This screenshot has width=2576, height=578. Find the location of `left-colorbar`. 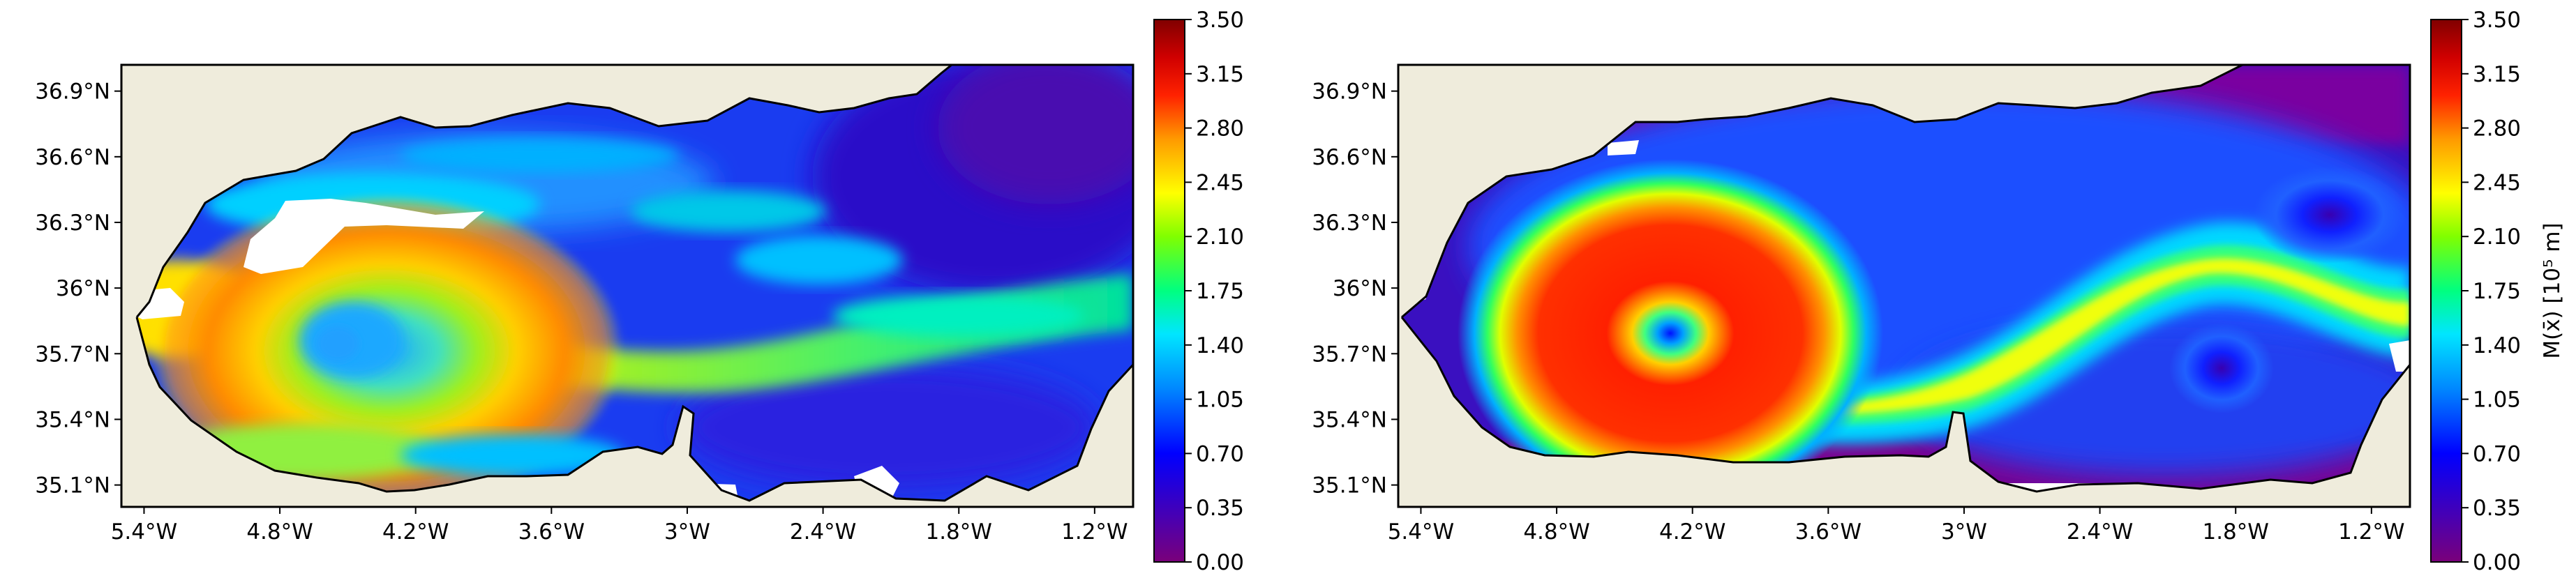

left-colorbar is located at coordinates (1169, 291).